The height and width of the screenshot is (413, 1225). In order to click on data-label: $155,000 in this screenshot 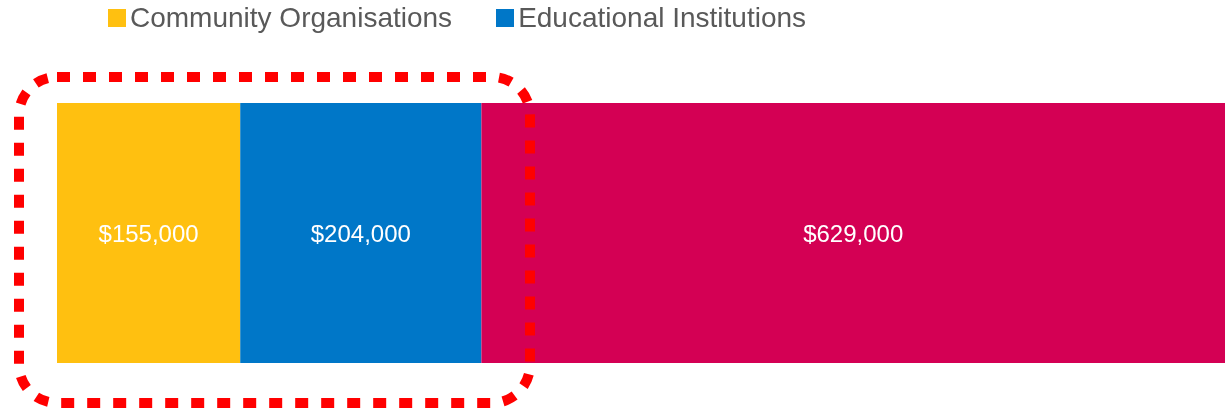, I will do `click(148, 233)`.